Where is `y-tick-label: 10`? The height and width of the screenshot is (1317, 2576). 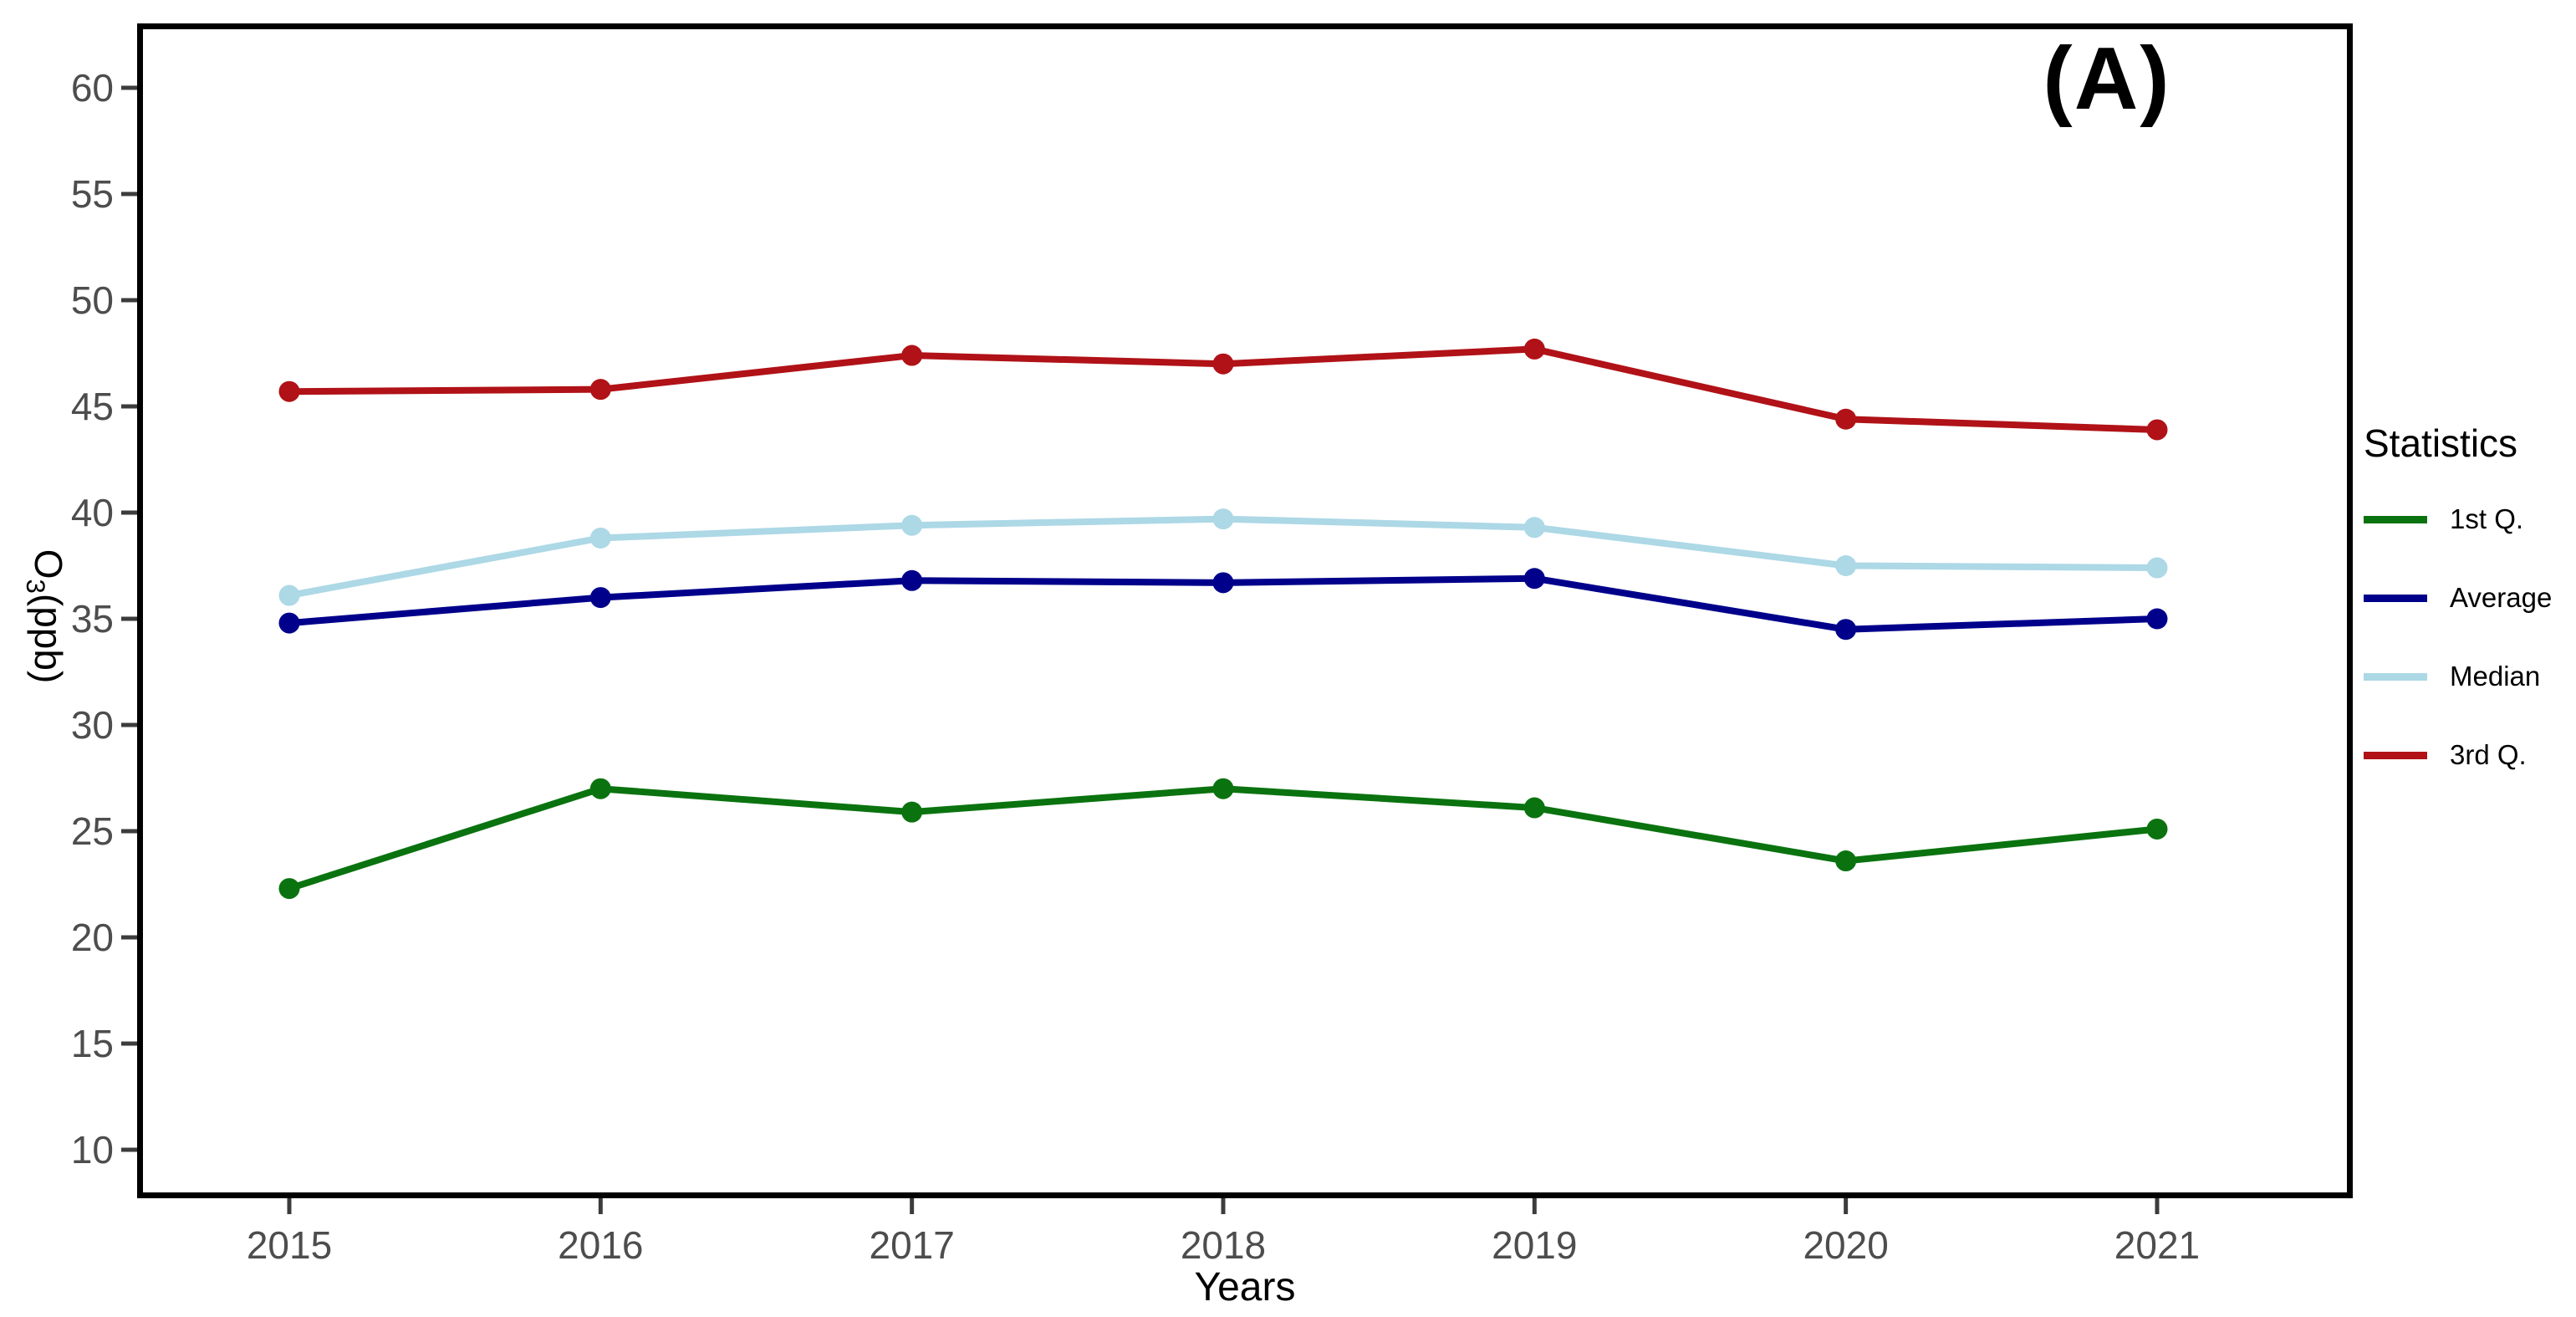 y-tick-label: 10 is located at coordinates (92, 1150).